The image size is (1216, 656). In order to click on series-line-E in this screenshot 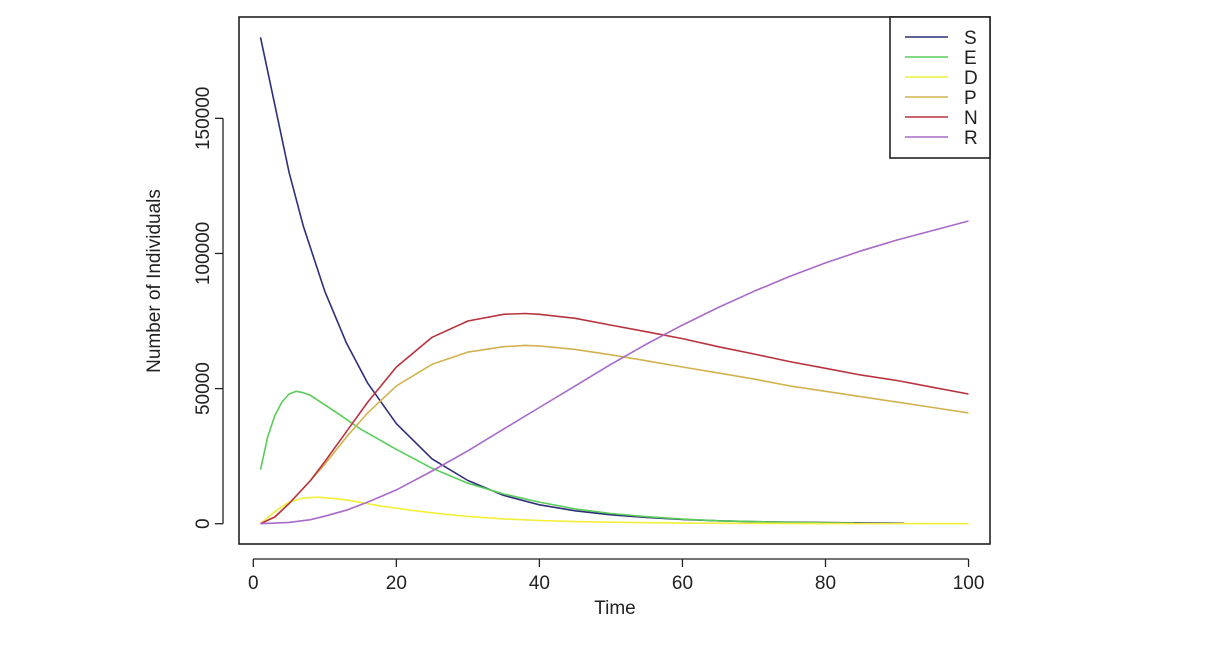, I will do `click(557, 457)`.